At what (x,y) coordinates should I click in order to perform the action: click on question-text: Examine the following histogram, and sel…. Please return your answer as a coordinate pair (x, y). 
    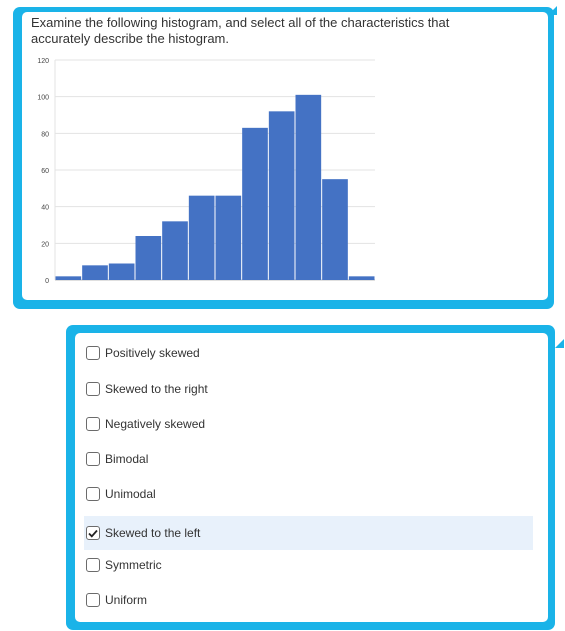
    Looking at the image, I should click on (240, 30).